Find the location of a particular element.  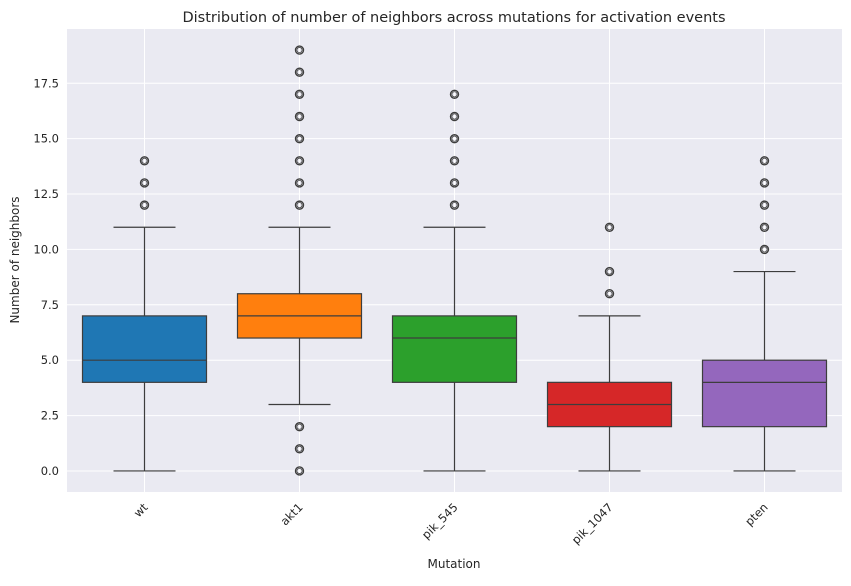

y-axis-label: Number of neighbors is located at coordinates (15, 259).